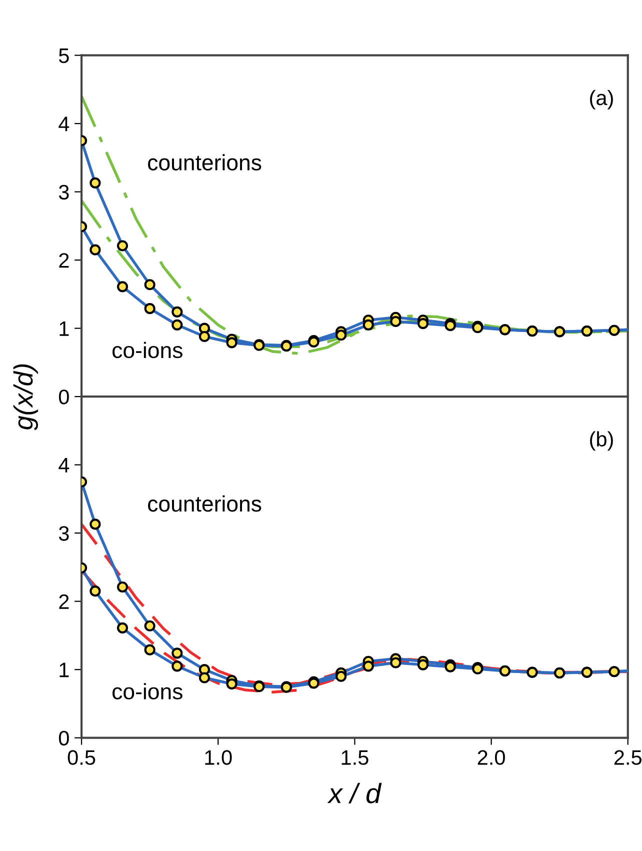 This screenshot has width=642, height=851. I want to click on x-tick-label: 2.0, so click(491, 757).